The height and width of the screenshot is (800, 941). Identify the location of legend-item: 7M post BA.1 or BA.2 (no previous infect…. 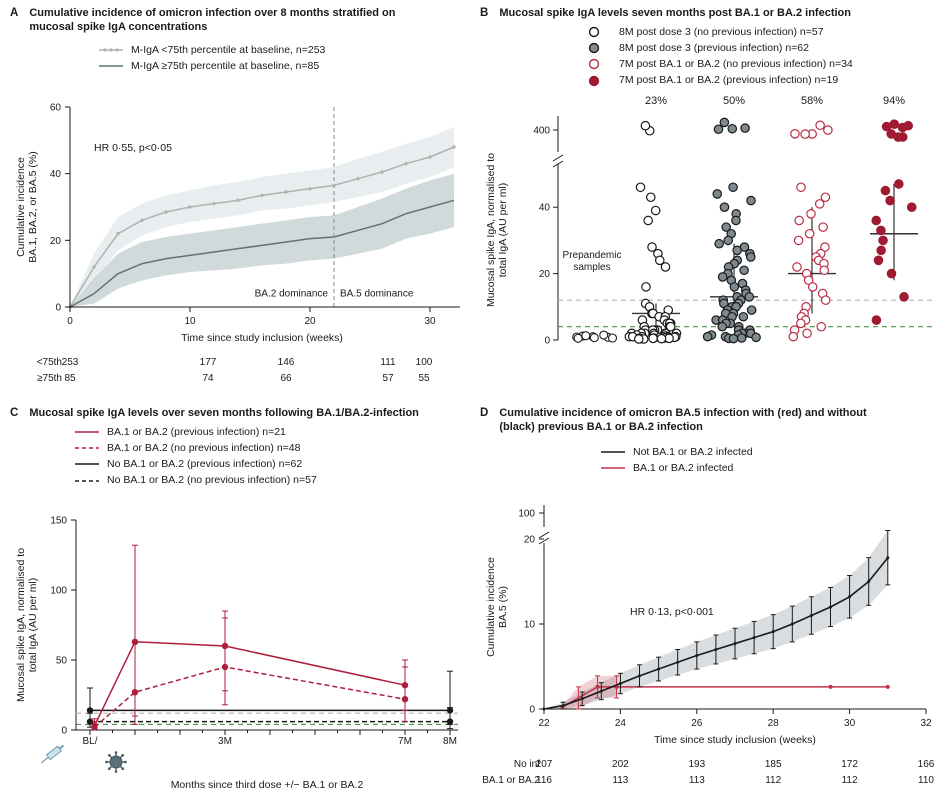
(762, 64).